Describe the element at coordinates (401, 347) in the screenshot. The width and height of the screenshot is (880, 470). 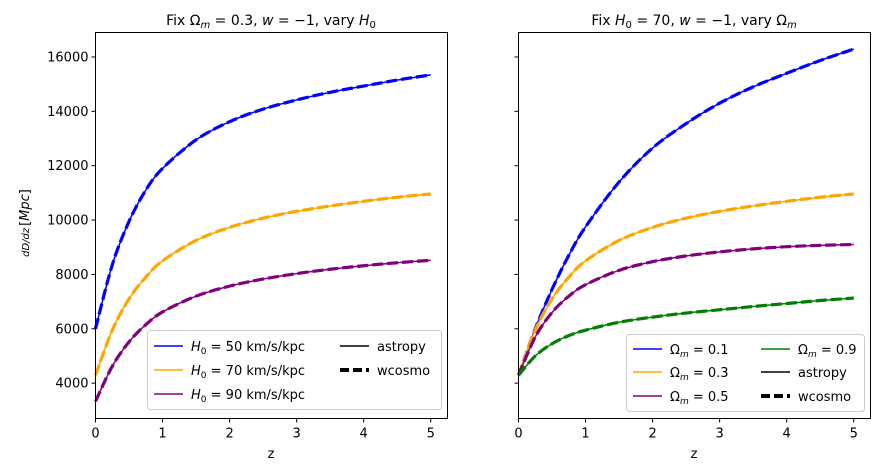
I see `legend-label-astropy: astropy` at that location.